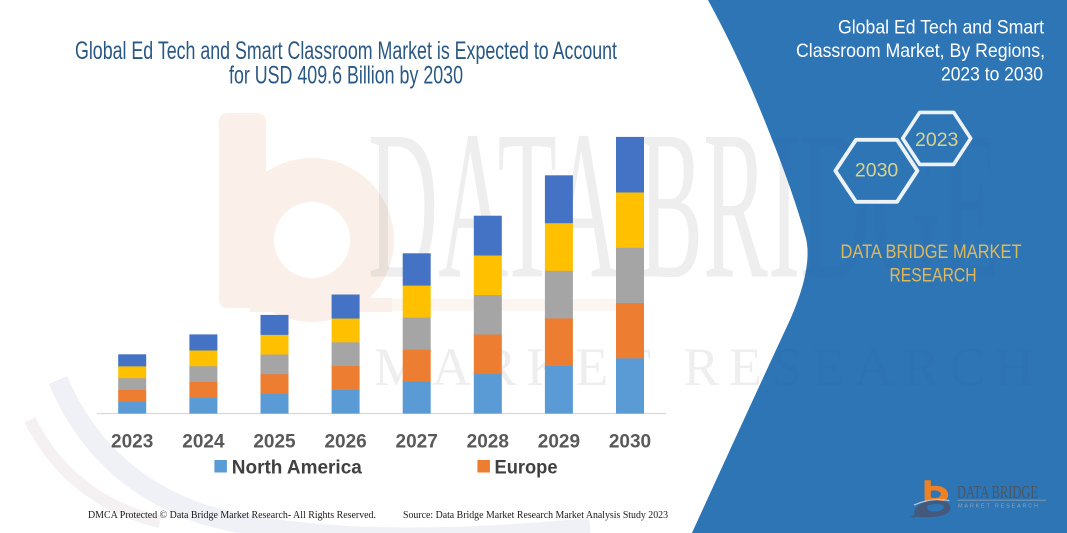 The image size is (1067, 533). I want to click on svg-text: North America, so click(297, 468).